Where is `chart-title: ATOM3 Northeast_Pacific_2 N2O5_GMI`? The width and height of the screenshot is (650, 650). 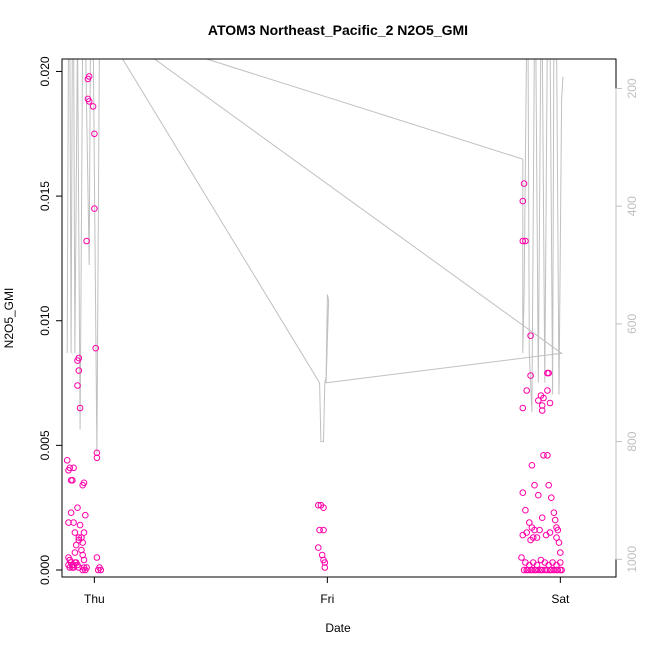 chart-title: ATOM3 Northeast_Pacific_2 N2O5_GMI is located at coordinates (338, 30).